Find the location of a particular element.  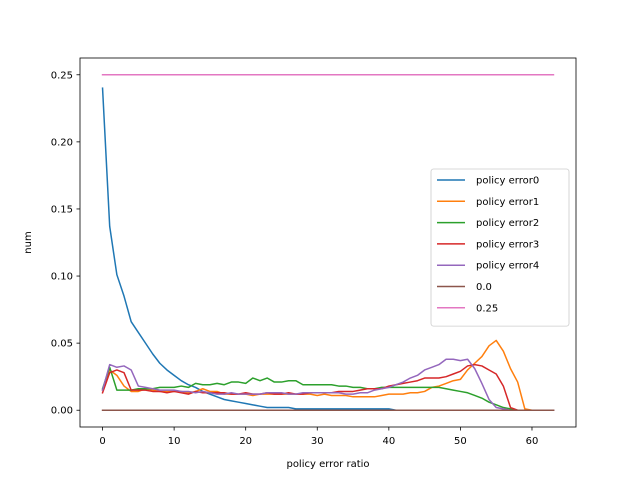

legend-label: policy error1 is located at coordinates (507, 202).